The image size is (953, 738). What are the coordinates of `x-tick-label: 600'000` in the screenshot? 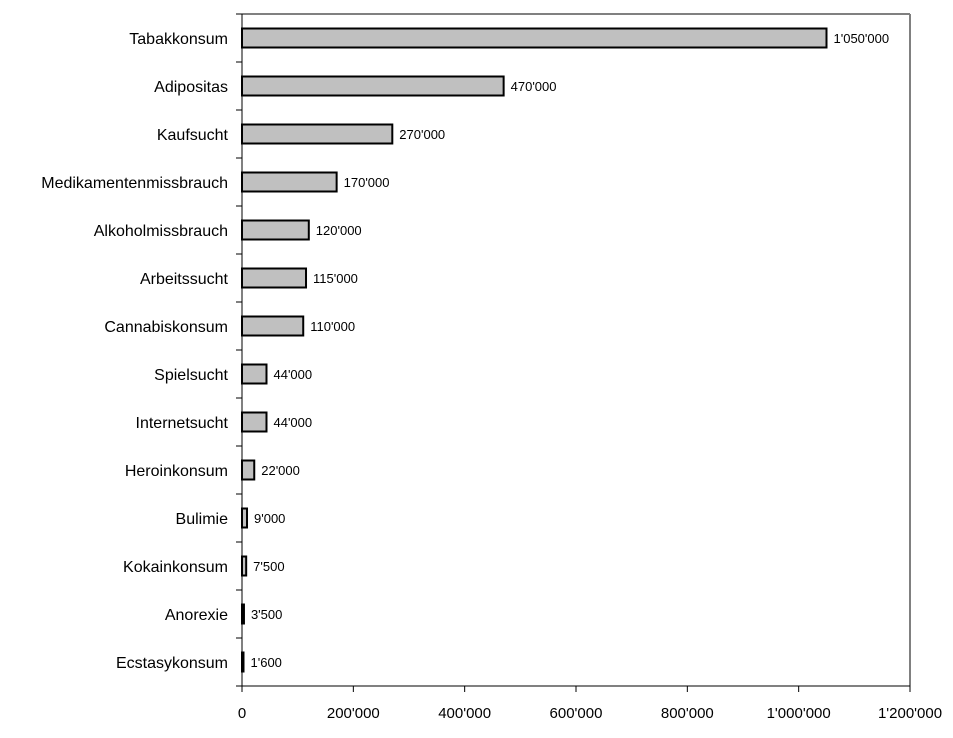 It's located at (576, 713).